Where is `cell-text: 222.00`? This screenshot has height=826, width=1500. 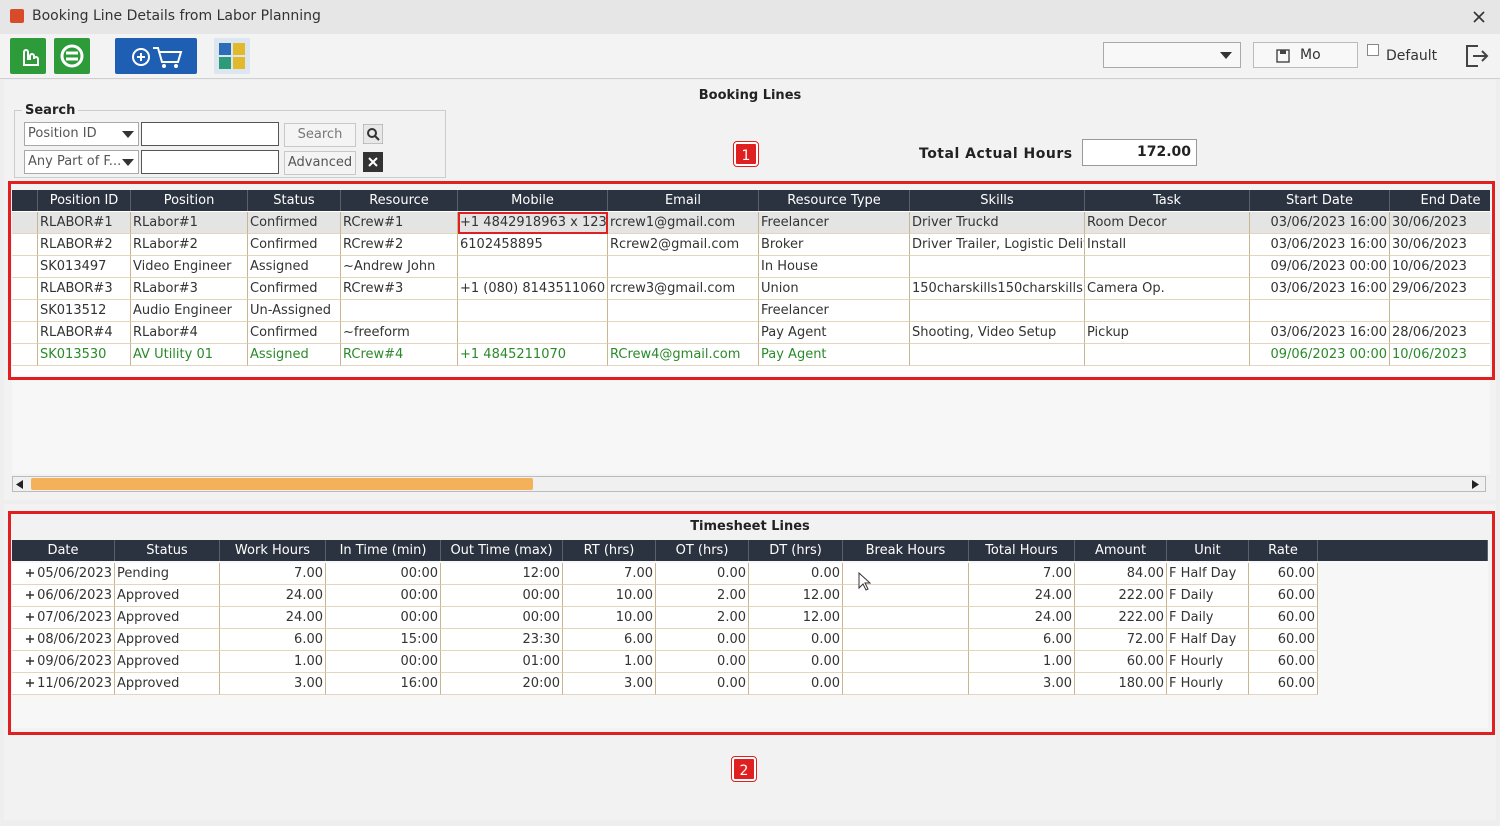
cell-text: 222.00 is located at coordinates (1141, 595).